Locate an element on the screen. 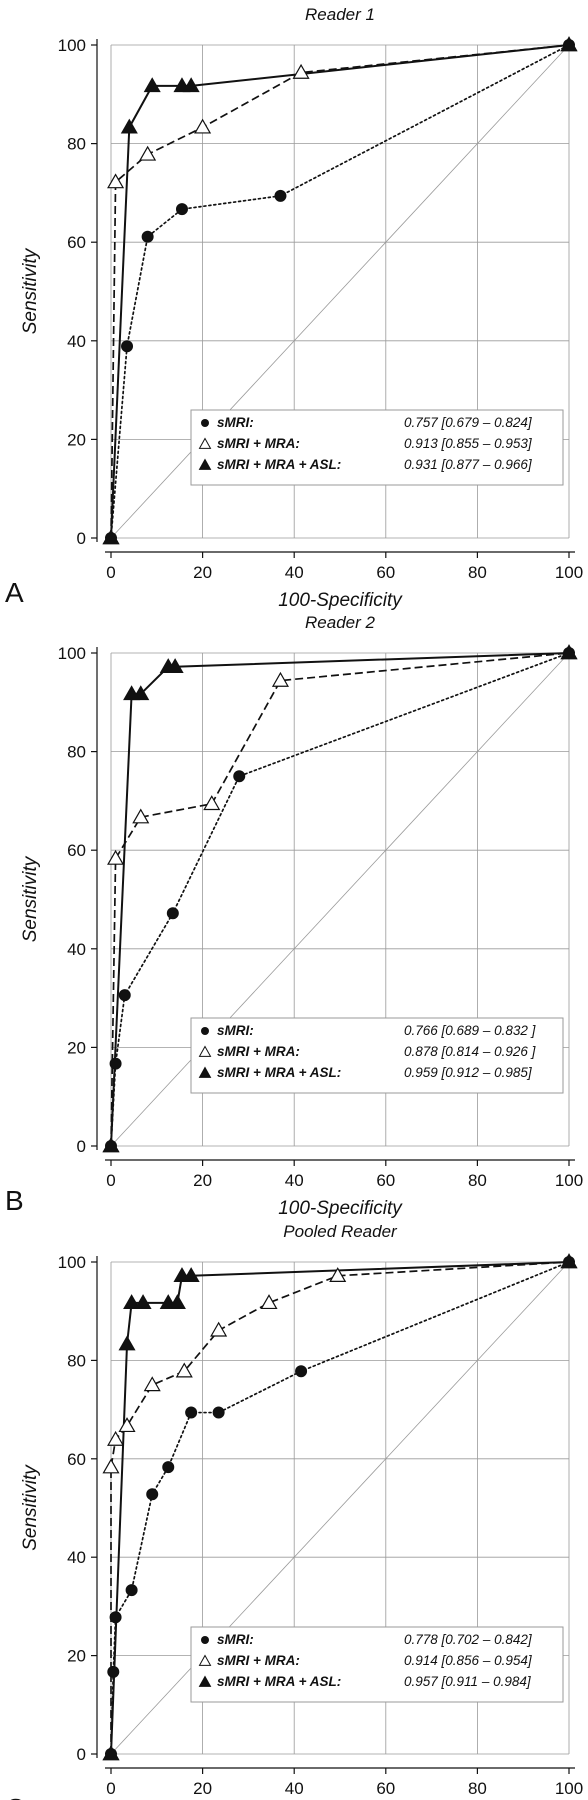  legend-box is located at coordinates (377, 1055).